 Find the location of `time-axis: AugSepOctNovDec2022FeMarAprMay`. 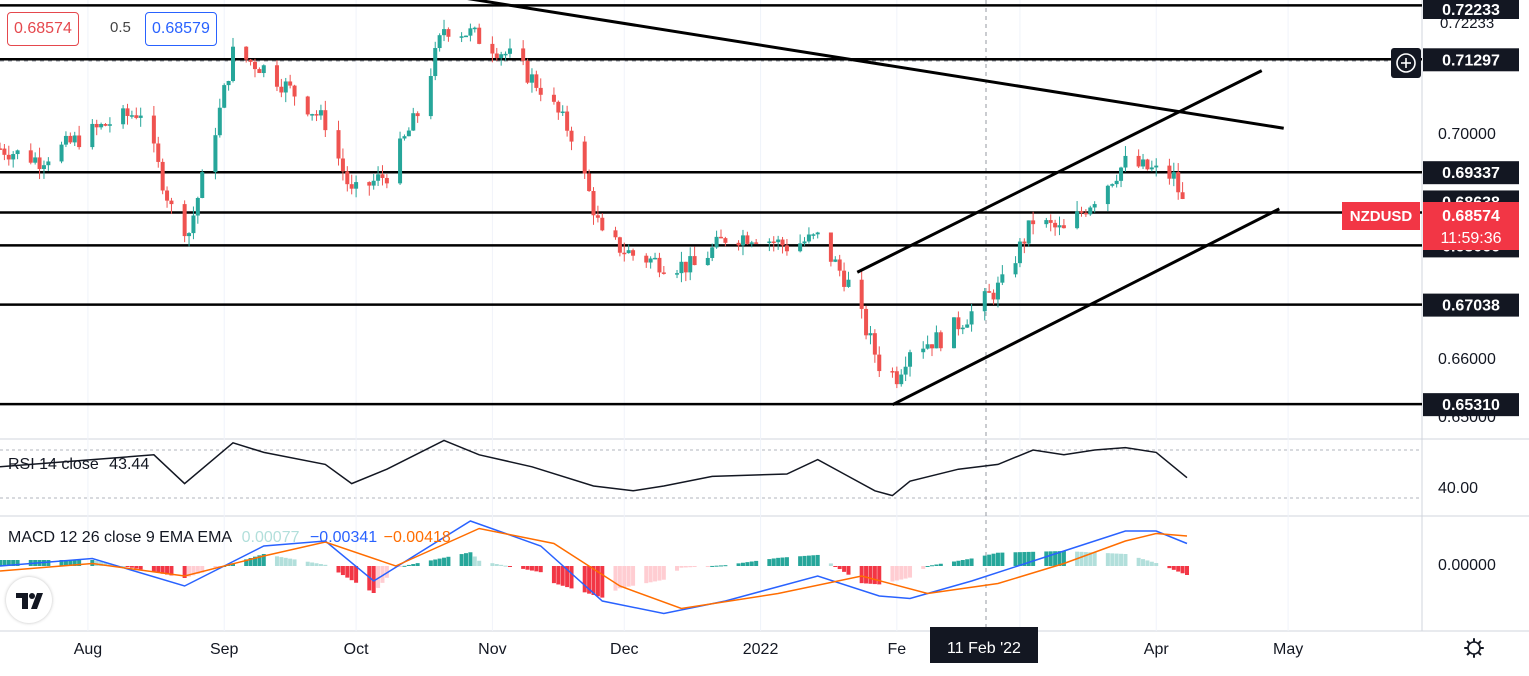

time-axis: AugSepOctNovDec2022FeMarAprMay is located at coordinates (689, 649).